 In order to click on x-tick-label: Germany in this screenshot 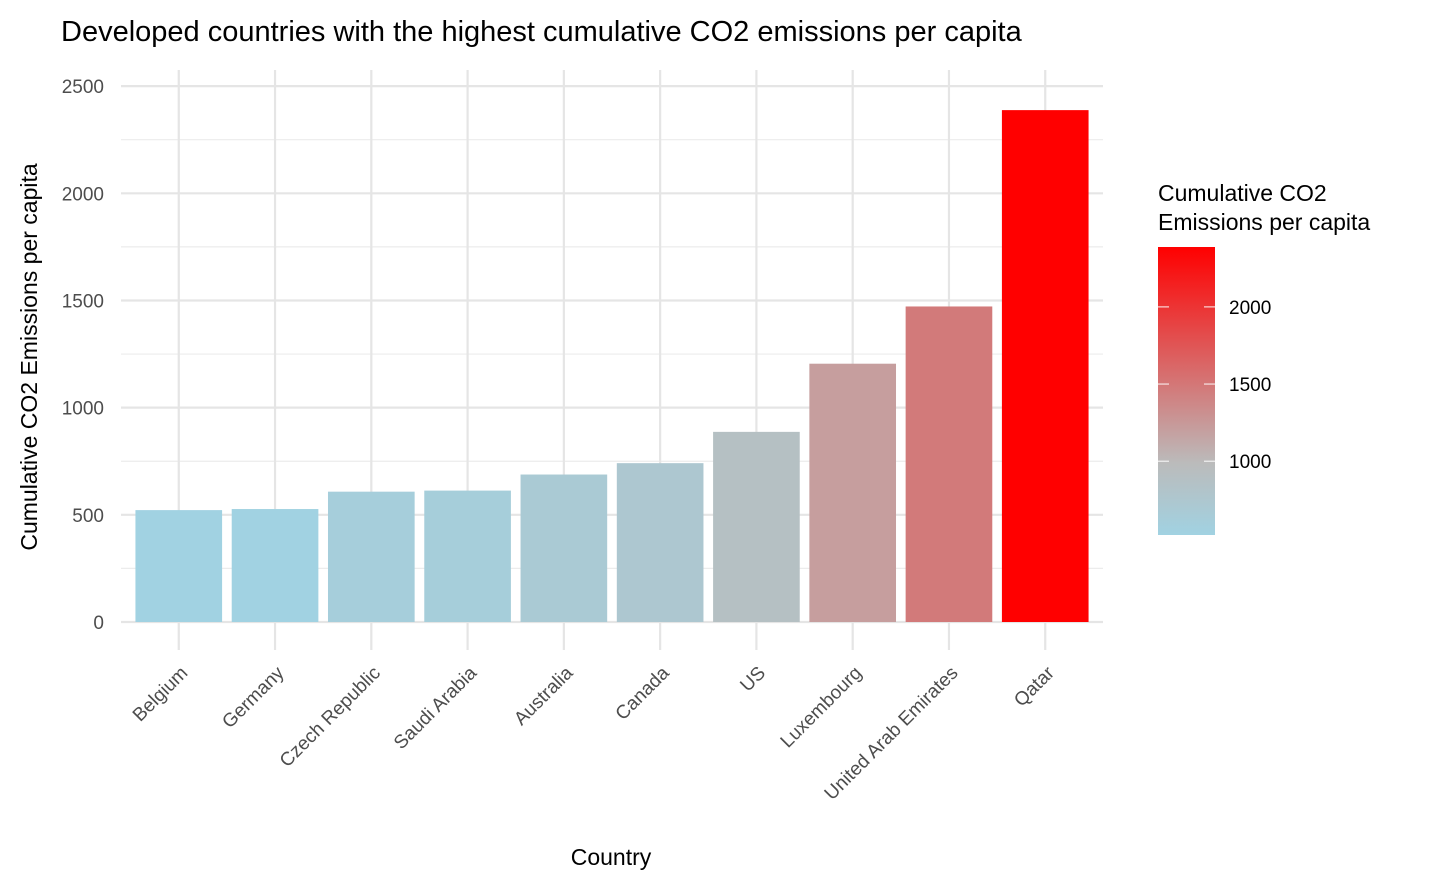, I will do `click(253, 697)`.